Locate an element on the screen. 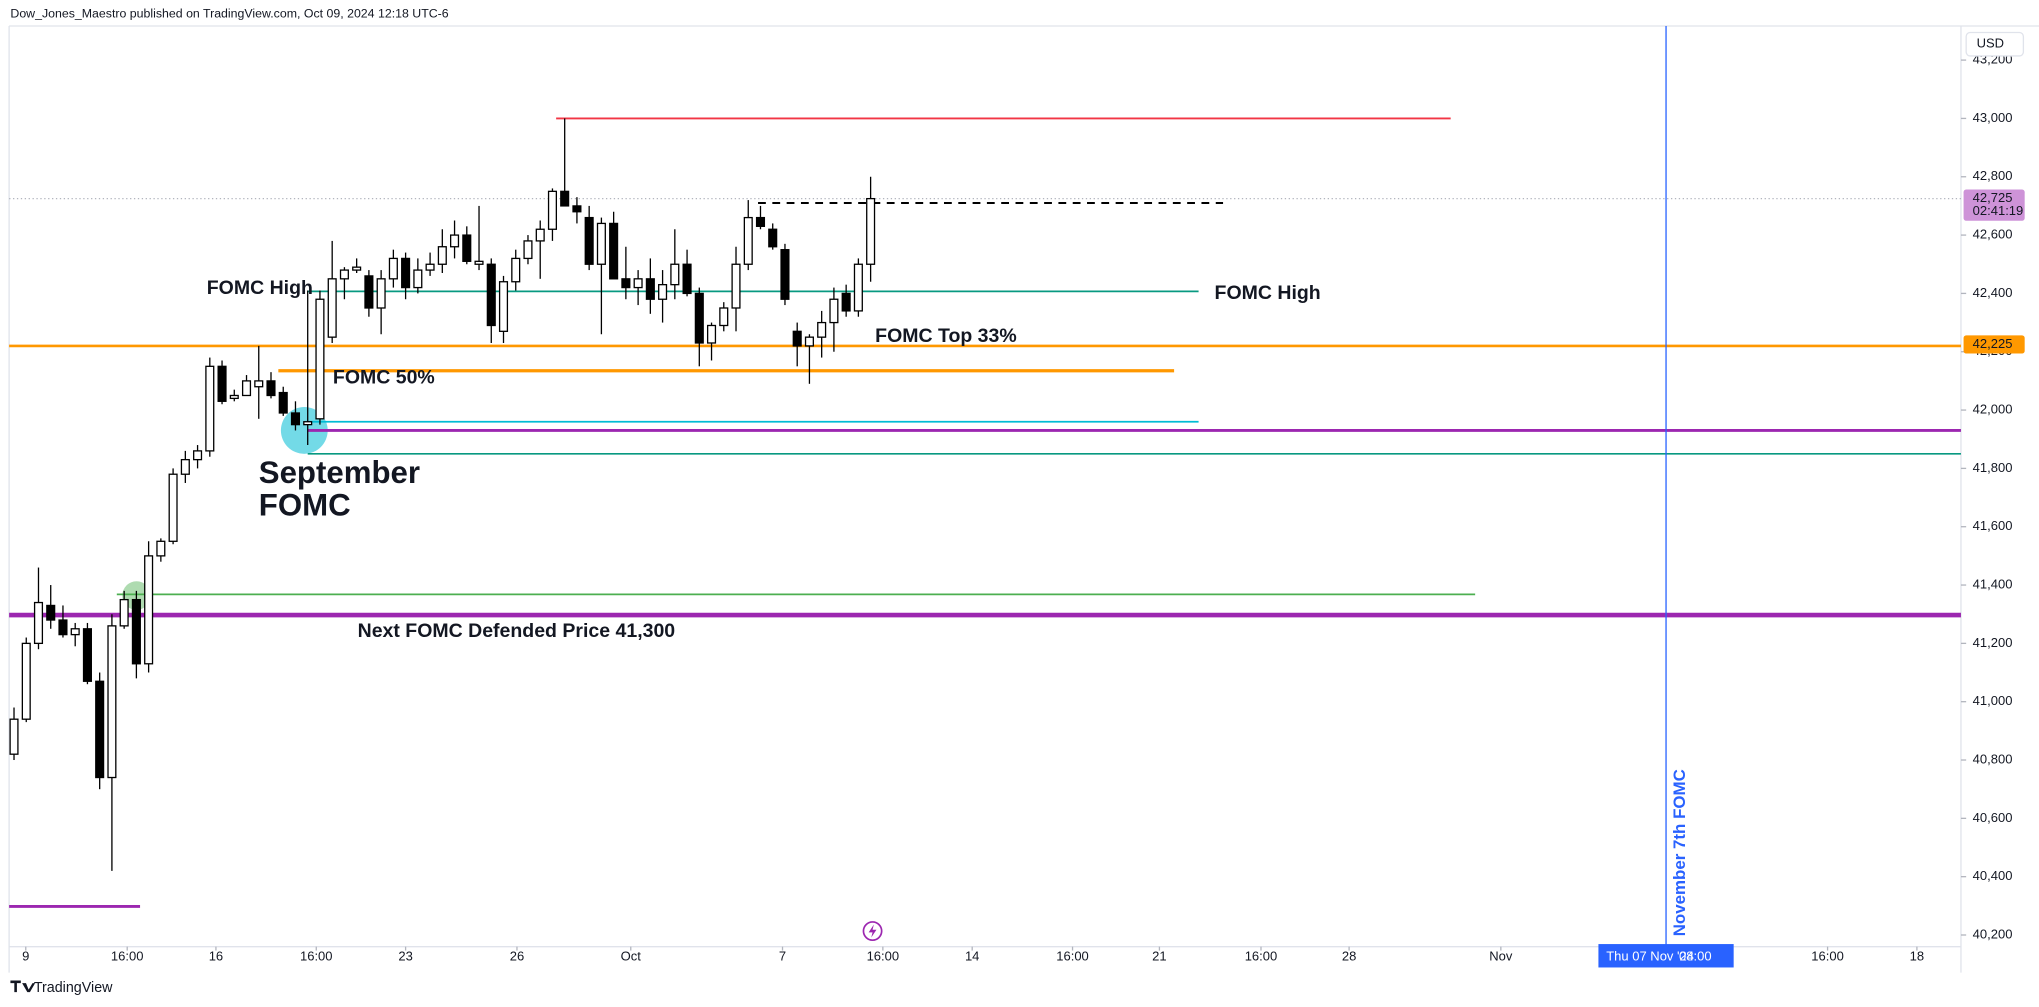 Image resolution: width=2039 pixels, height=1007 pixels. brand-logo is located at coordinates (23, 986).